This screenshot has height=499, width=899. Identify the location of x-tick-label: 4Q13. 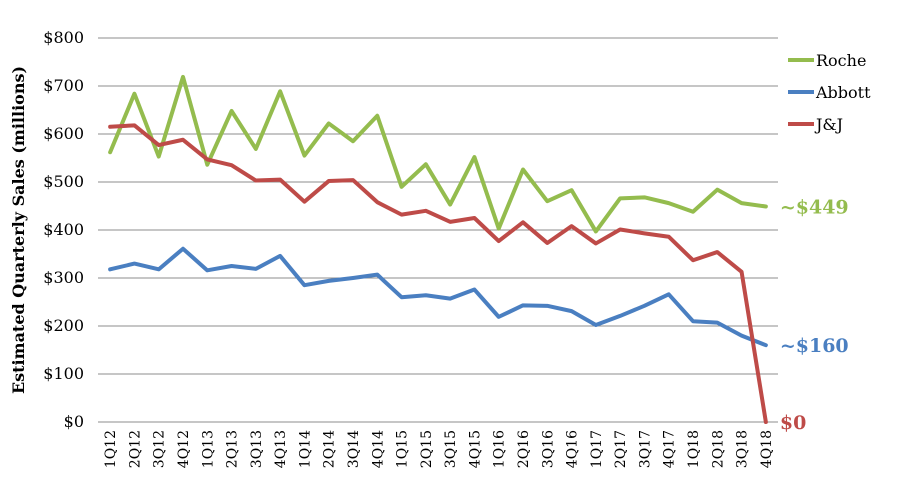
(281, 449).